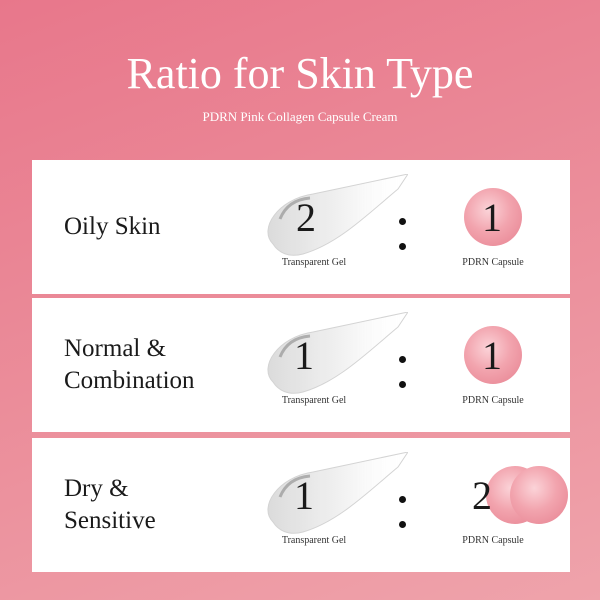  I want to click on page-subtitle: PDRN Pink Collagen Capsule Cream, so click(300, 116).